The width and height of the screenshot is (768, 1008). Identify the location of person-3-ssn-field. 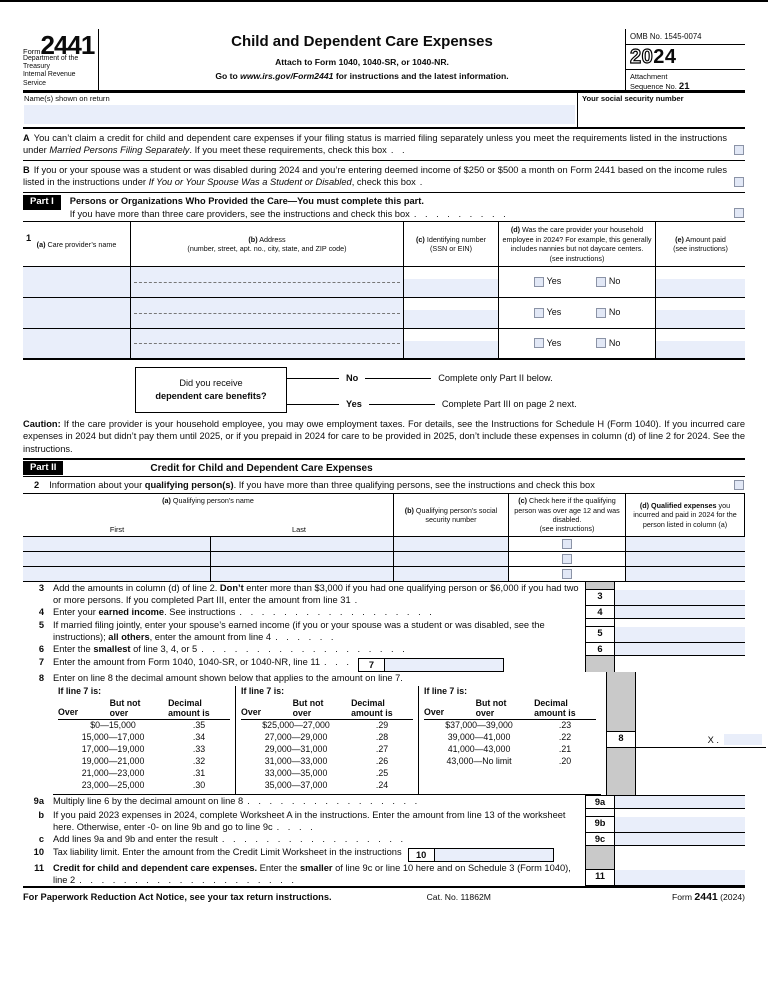
(451, 574).